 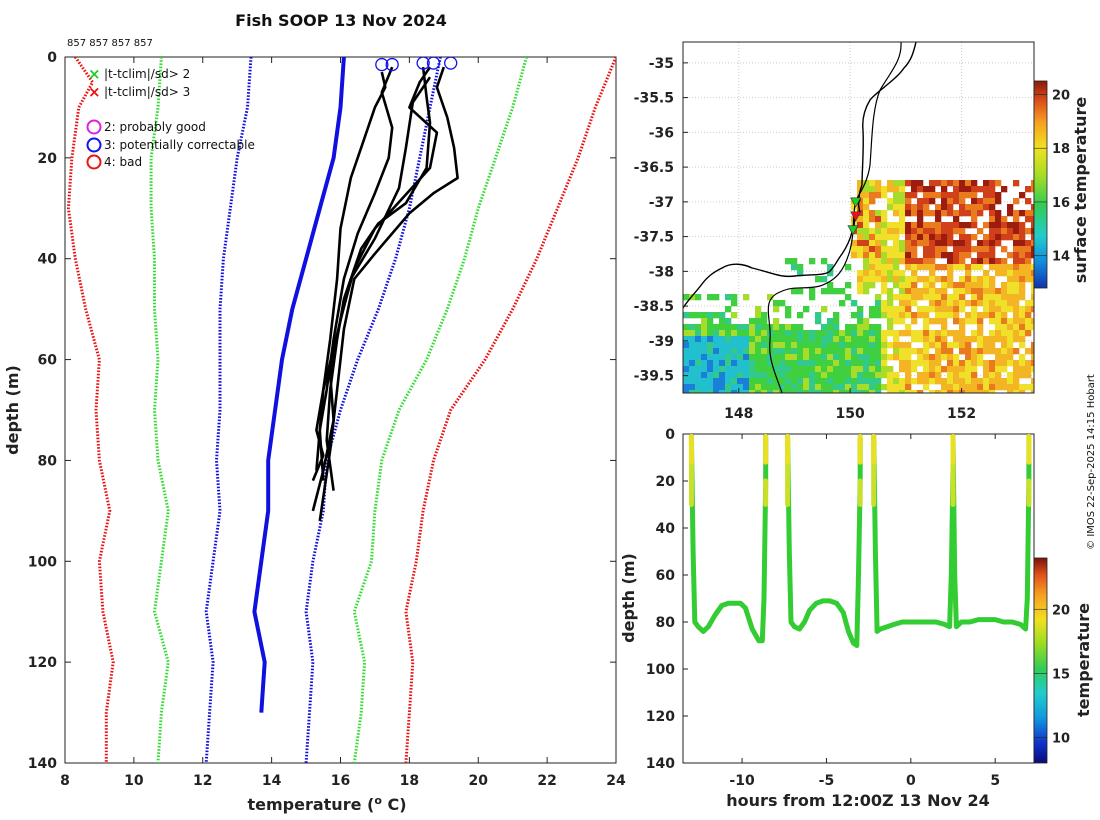 What do you see at coordinates (326, 804) in the screenshot?
I see `profile-x-label: temperature (o C)` at bounding box center [326, 804].